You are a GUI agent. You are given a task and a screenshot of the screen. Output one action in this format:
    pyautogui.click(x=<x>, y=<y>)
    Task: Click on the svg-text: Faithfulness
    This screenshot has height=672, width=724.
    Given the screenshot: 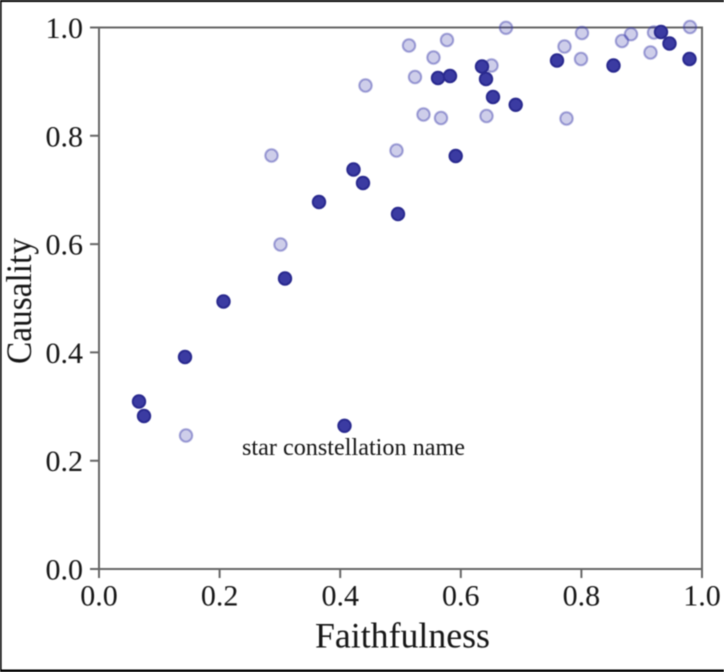 What is the action you would take?
    pyautogui.click(x=402, y=636)
    